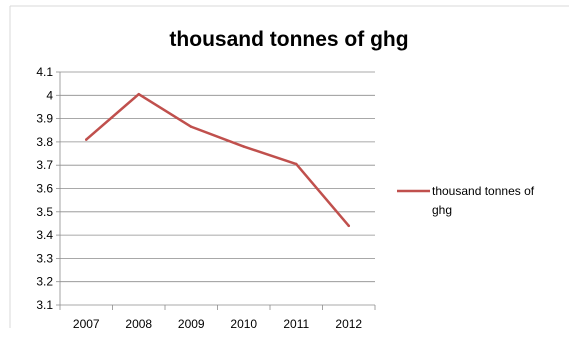 The width and height of the screenshot is (569, 339). What do you see at coordinates (49, 95) in the screenshot?
I see `y-tick-label-9: 4` at bounding box center [49, 95].